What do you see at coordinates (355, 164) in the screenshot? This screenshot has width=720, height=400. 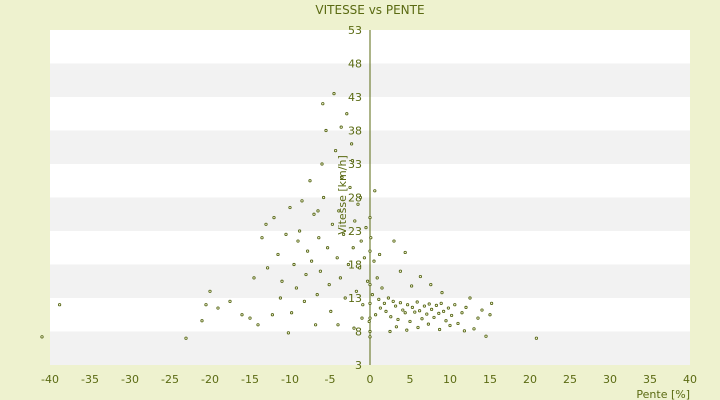 I see `y-tick-label: 33` at bounding box center [355, 164].